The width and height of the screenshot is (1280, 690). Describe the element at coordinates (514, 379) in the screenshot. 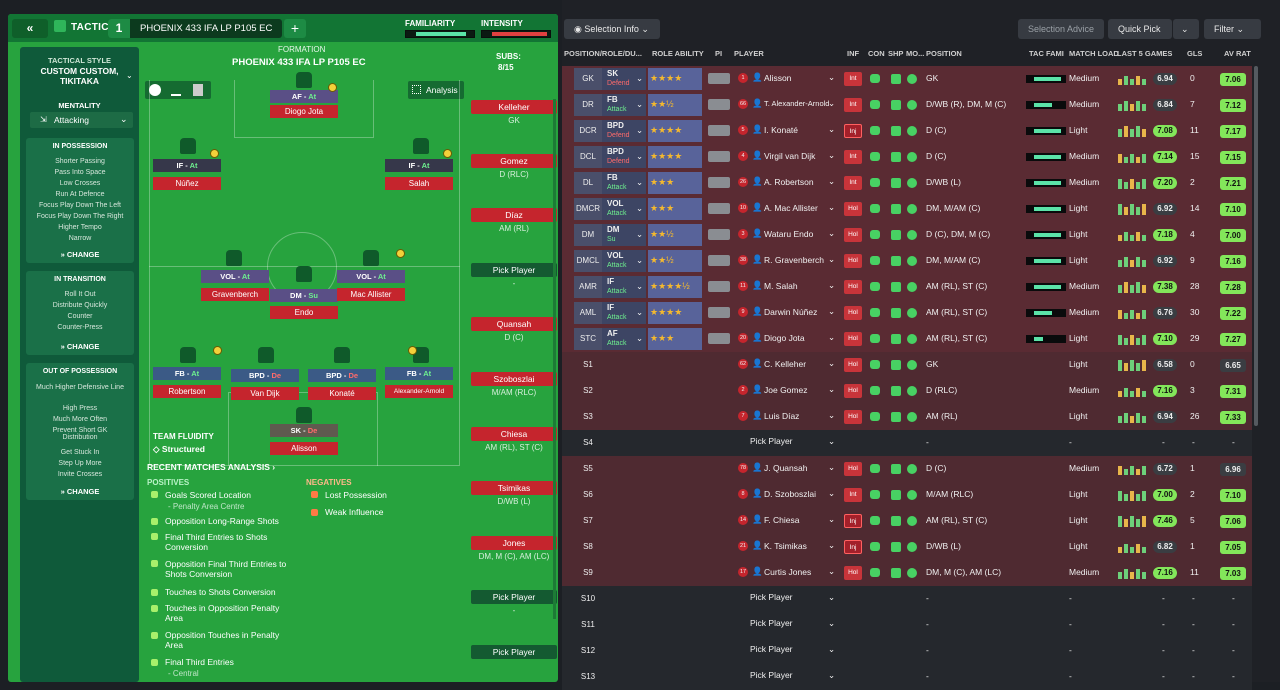

I see `sub-player: Szoboszlai` at that location.